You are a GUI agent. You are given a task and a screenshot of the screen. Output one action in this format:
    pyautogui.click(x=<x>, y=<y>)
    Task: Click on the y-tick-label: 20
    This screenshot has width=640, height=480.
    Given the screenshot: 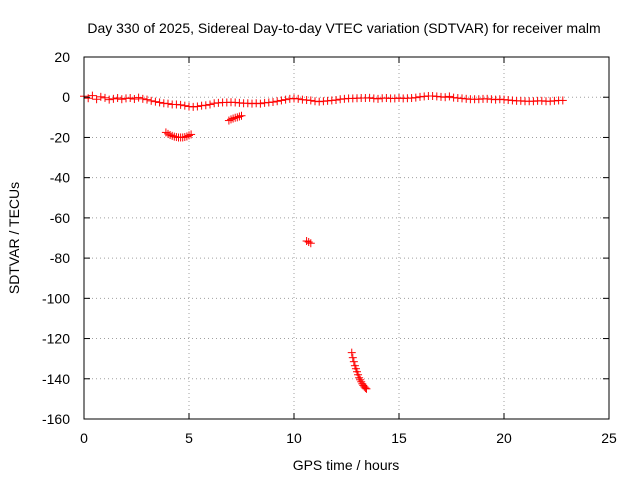 What is the action you would take?
    pyautogui.click(x=62, y=57)
    